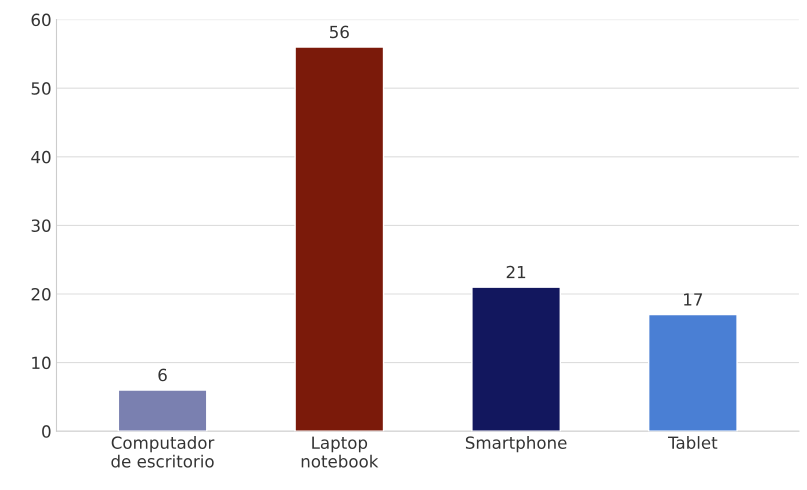 This screenshot has width=807, height=490. What do you see at coordinates (41, 294) in the screenshot?
I see `y-tick-label: 20` at bounding box center [41, 294].